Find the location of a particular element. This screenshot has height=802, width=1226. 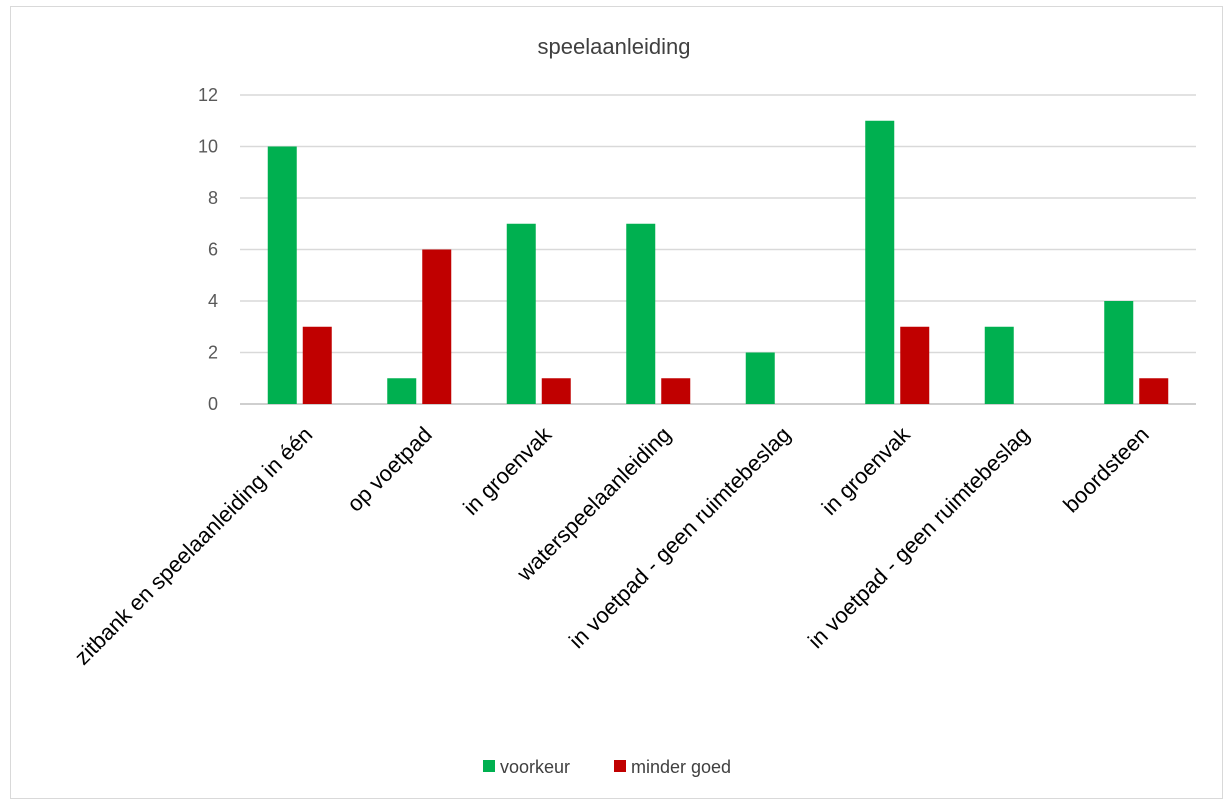

y-tick-label: 10 is located at coordinates (208, 147).